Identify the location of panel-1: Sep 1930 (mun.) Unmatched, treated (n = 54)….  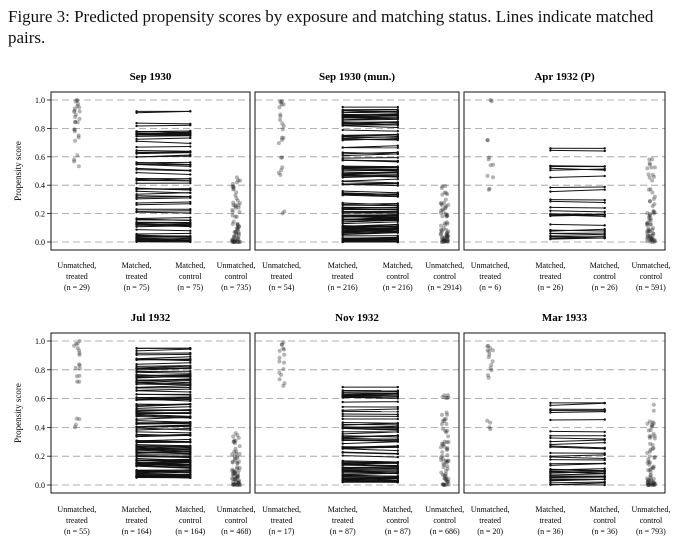
(359, 181).